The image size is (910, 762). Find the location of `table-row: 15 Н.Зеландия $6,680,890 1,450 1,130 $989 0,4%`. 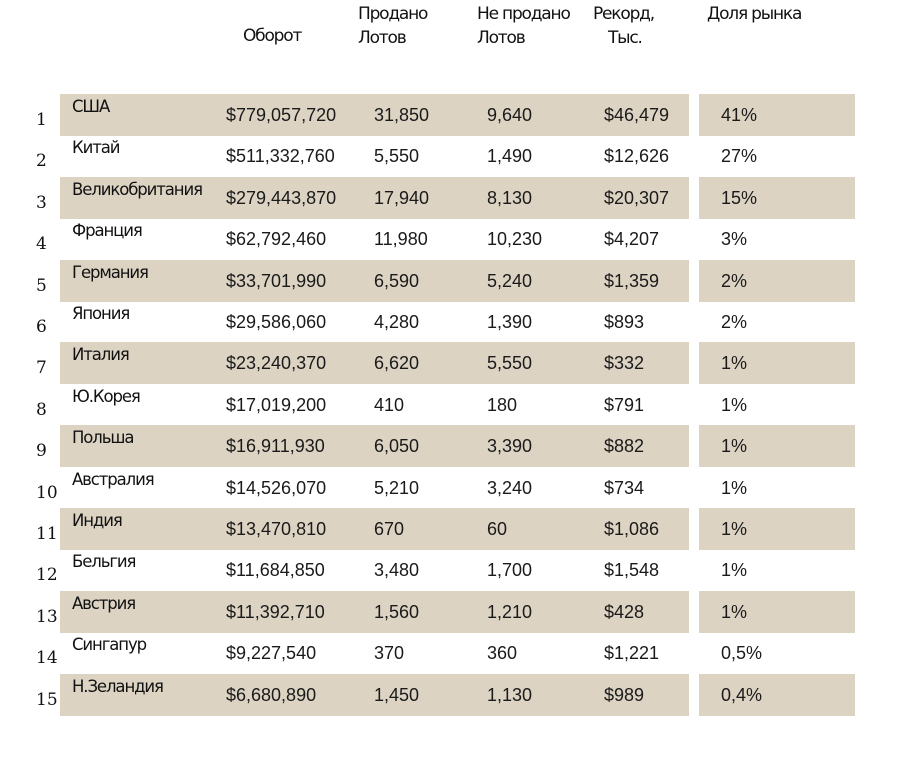

table-row: 15 Н.Зеландия $6,680,890 1,450 1,130 $989 0,4% is located at coordinates (455, 699).